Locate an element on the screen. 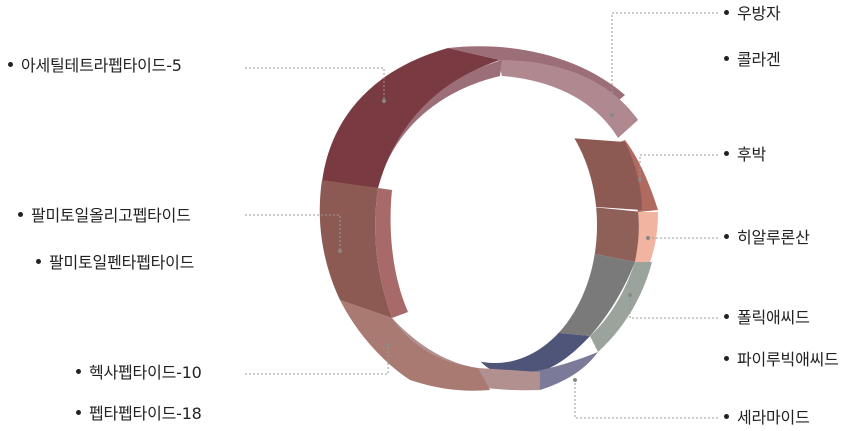 This screenshot has width=867, height=431. label-pyruvic-acid: 파이루빅애씨드 is located at coordinates (781, 360).